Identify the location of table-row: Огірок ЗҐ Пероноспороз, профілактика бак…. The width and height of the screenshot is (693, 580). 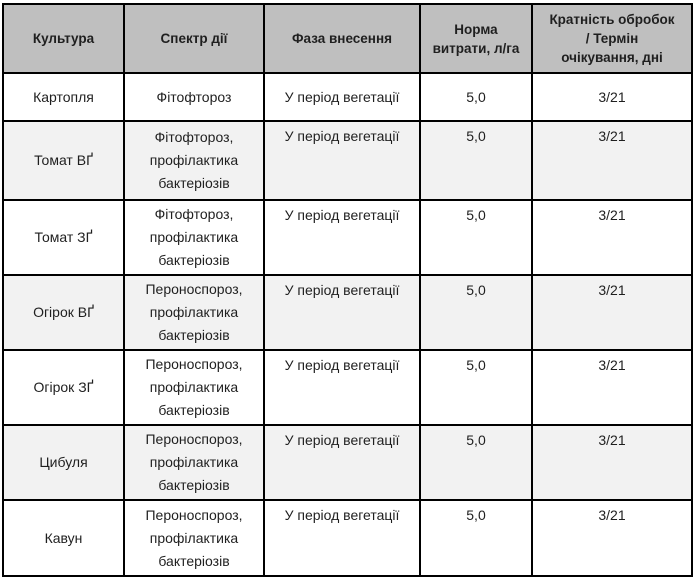
(347, 387).